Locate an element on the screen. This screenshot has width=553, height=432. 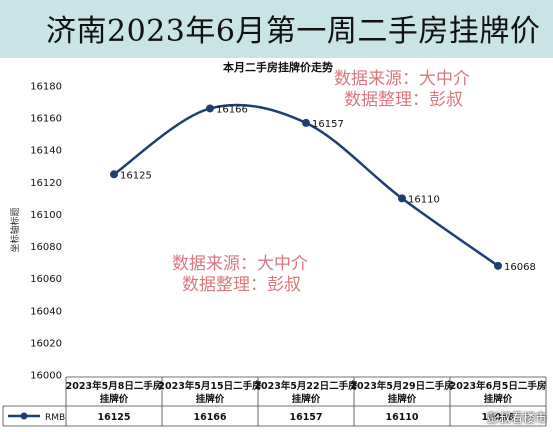
header-banner: 济南2023年6月第一周二手房挂牌价 is located at coordinates (276, 29).